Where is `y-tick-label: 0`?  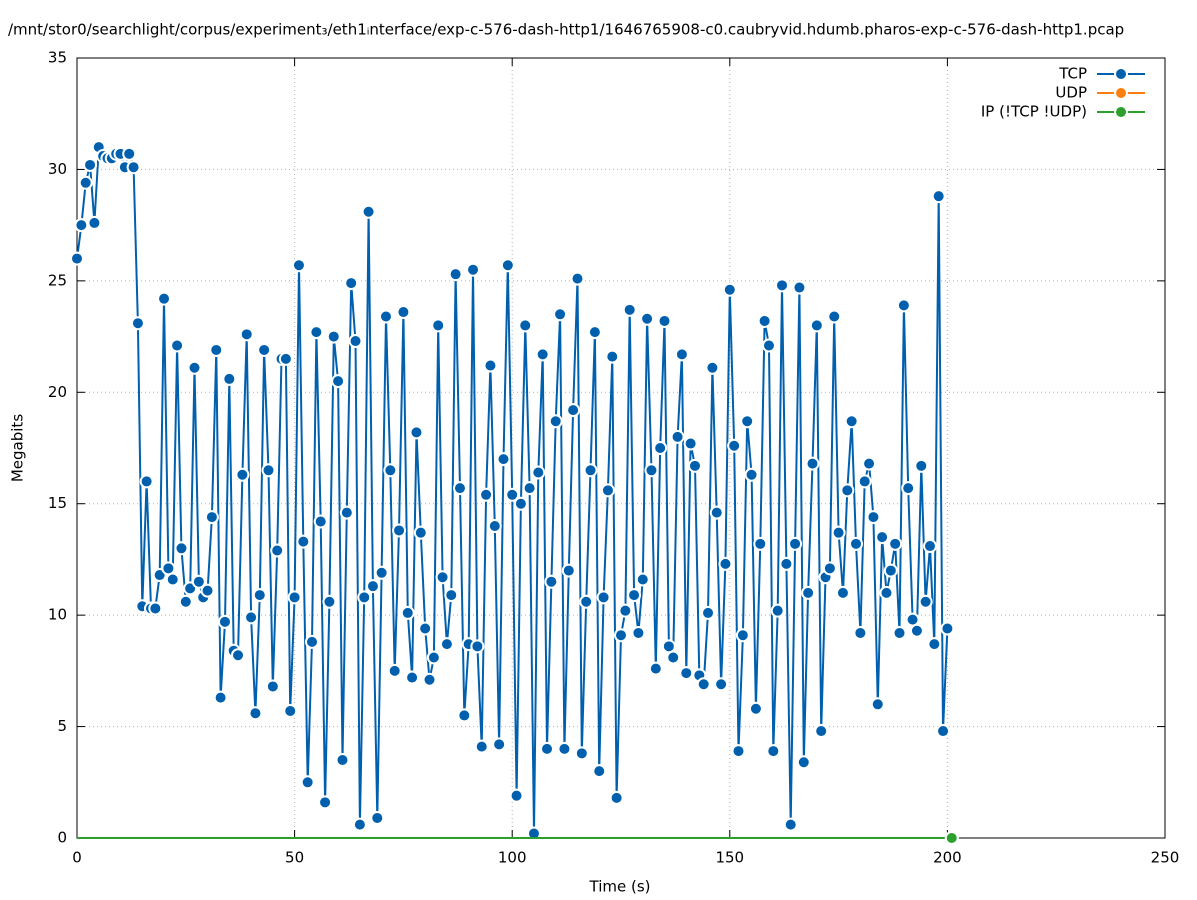 y-tick-label: 0 is located at coordinates (62, 838).